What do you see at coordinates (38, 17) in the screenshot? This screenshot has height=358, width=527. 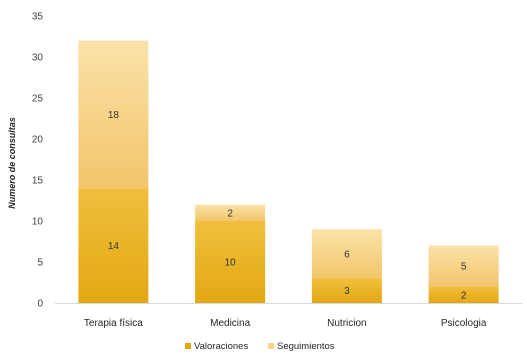 I see `y-tick-label: 35` at bounding box center [38, 17].